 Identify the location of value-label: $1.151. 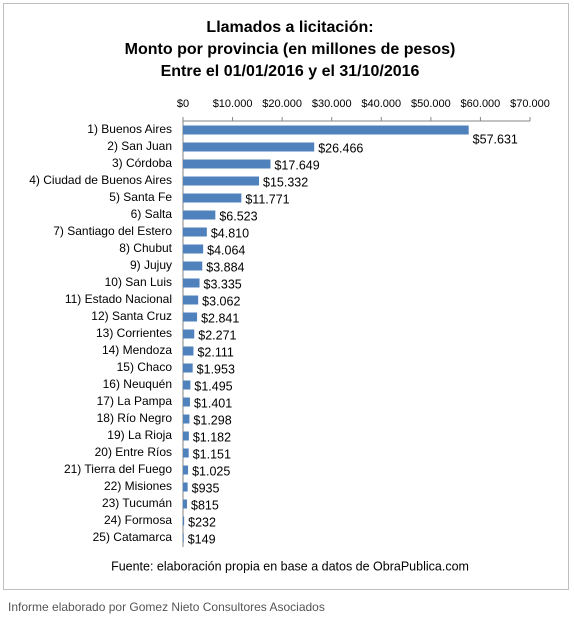
(212, 454).